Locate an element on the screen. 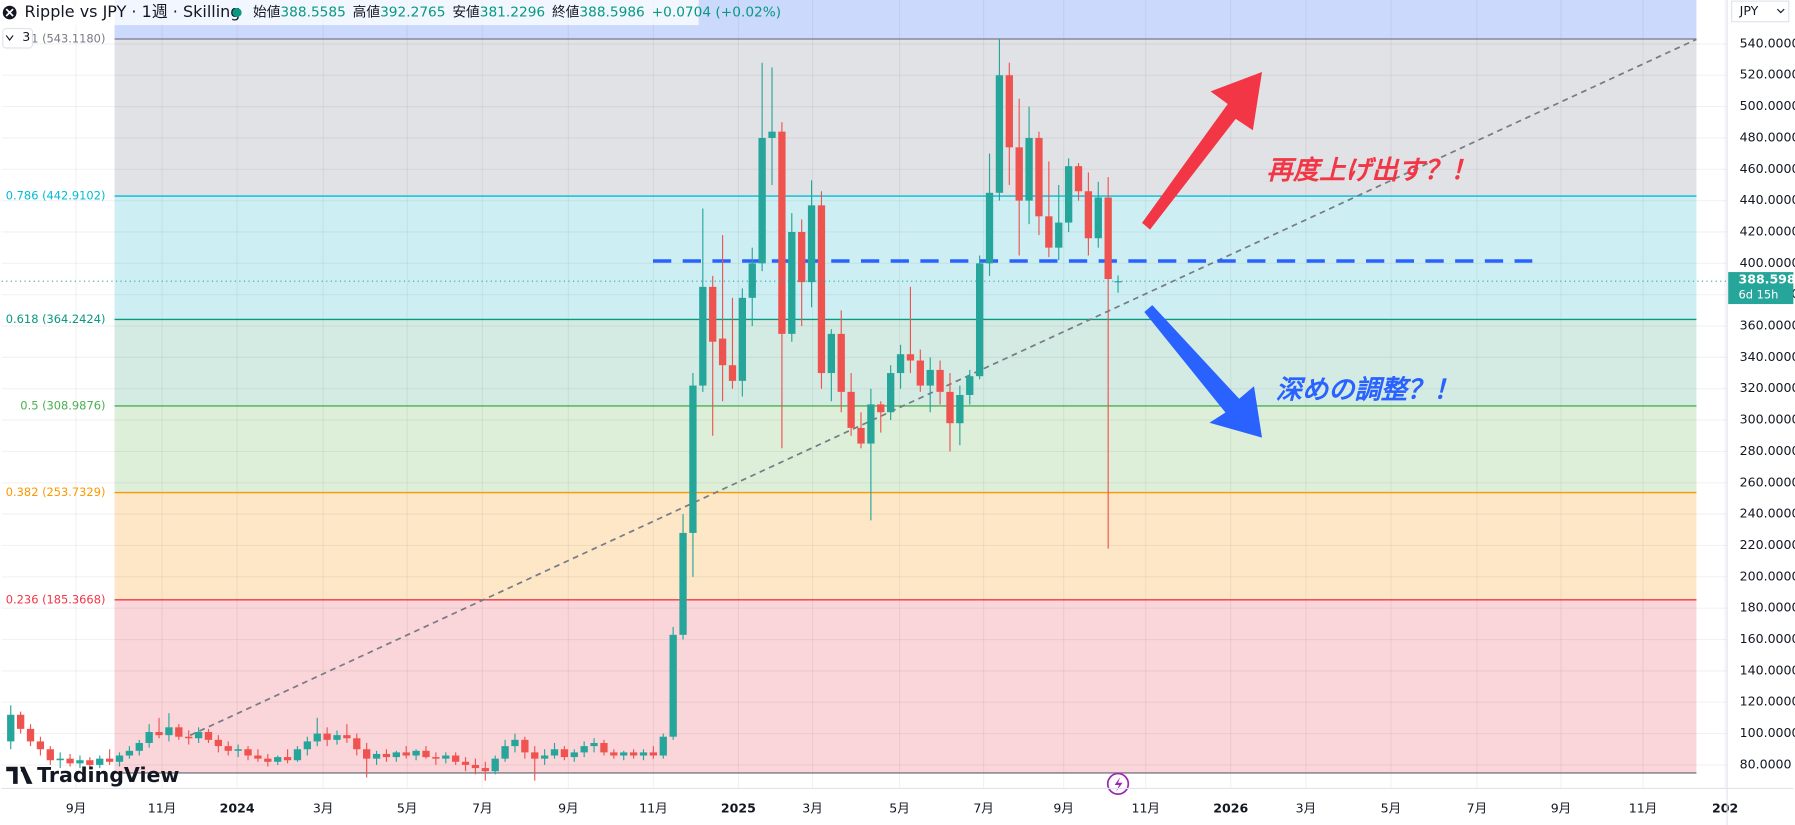 Image resolution: width=1795 pixels, height=825 pixels. x-tick-label: 3月 is located at coordinates (323, 808).